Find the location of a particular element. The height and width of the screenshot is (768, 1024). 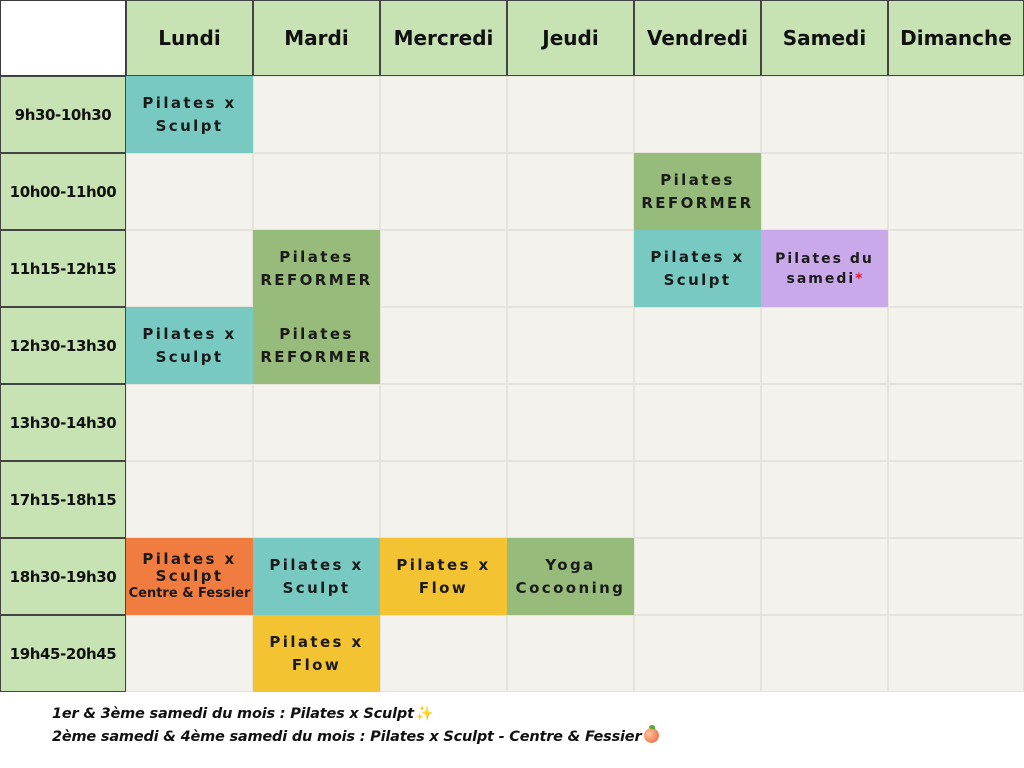

time-slot: 18h30-19h30 is located at coordinates (63, 576).